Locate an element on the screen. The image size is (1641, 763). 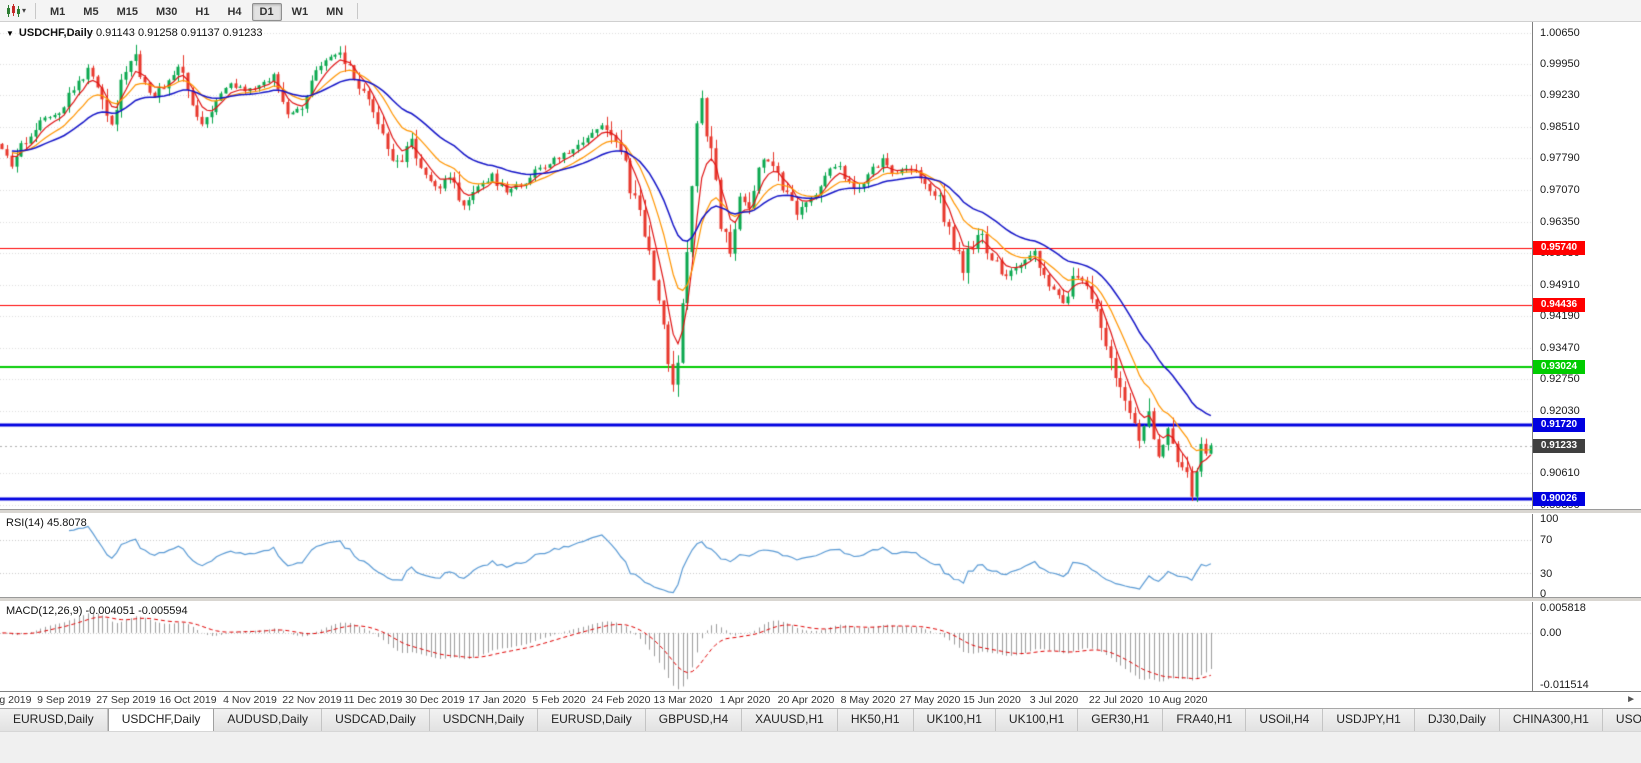
candlestick-chart-glyph is located at coordinates (13, 10).